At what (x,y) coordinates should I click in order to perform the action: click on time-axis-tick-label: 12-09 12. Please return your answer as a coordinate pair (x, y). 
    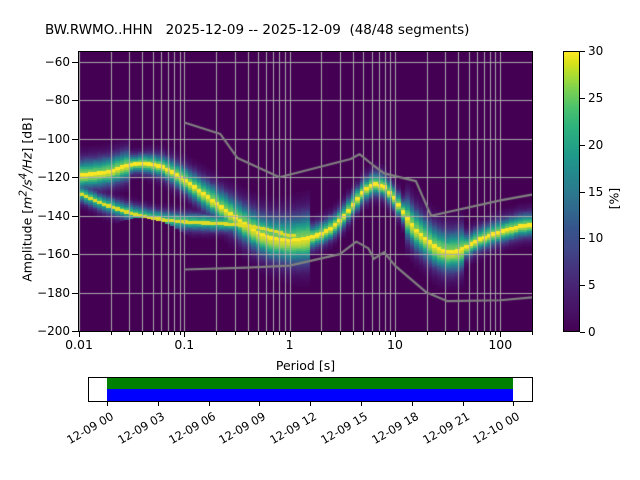
    Looking at the image, I should click on (293, 428).